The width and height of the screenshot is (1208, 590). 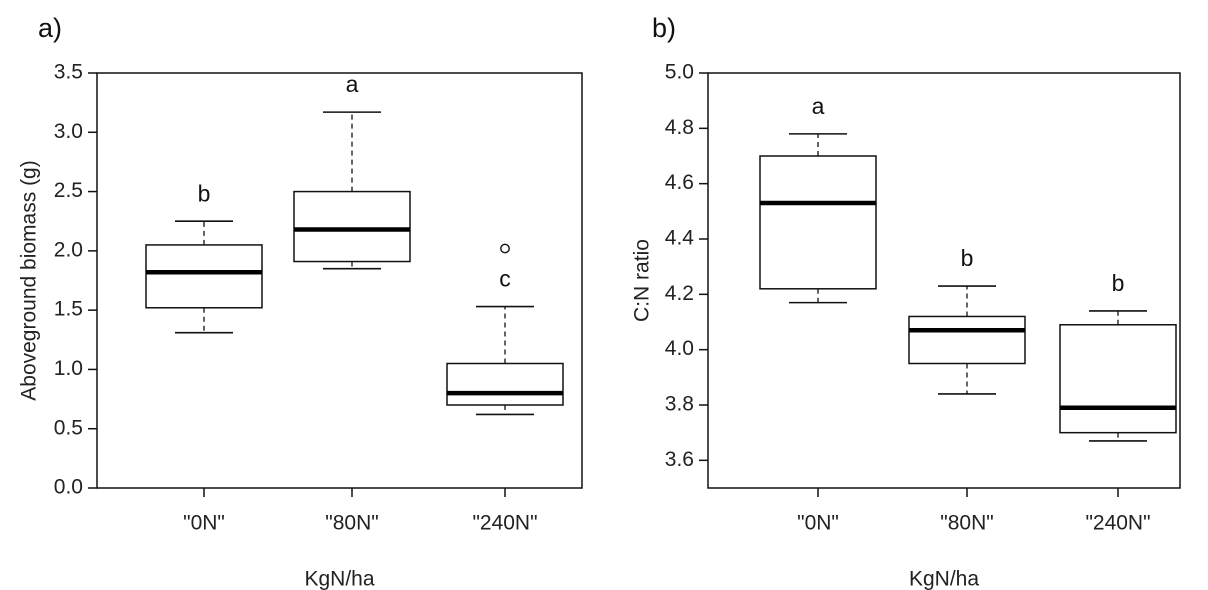 I want to click on y-tick-label: 5.0, so click(x=679, y=72).